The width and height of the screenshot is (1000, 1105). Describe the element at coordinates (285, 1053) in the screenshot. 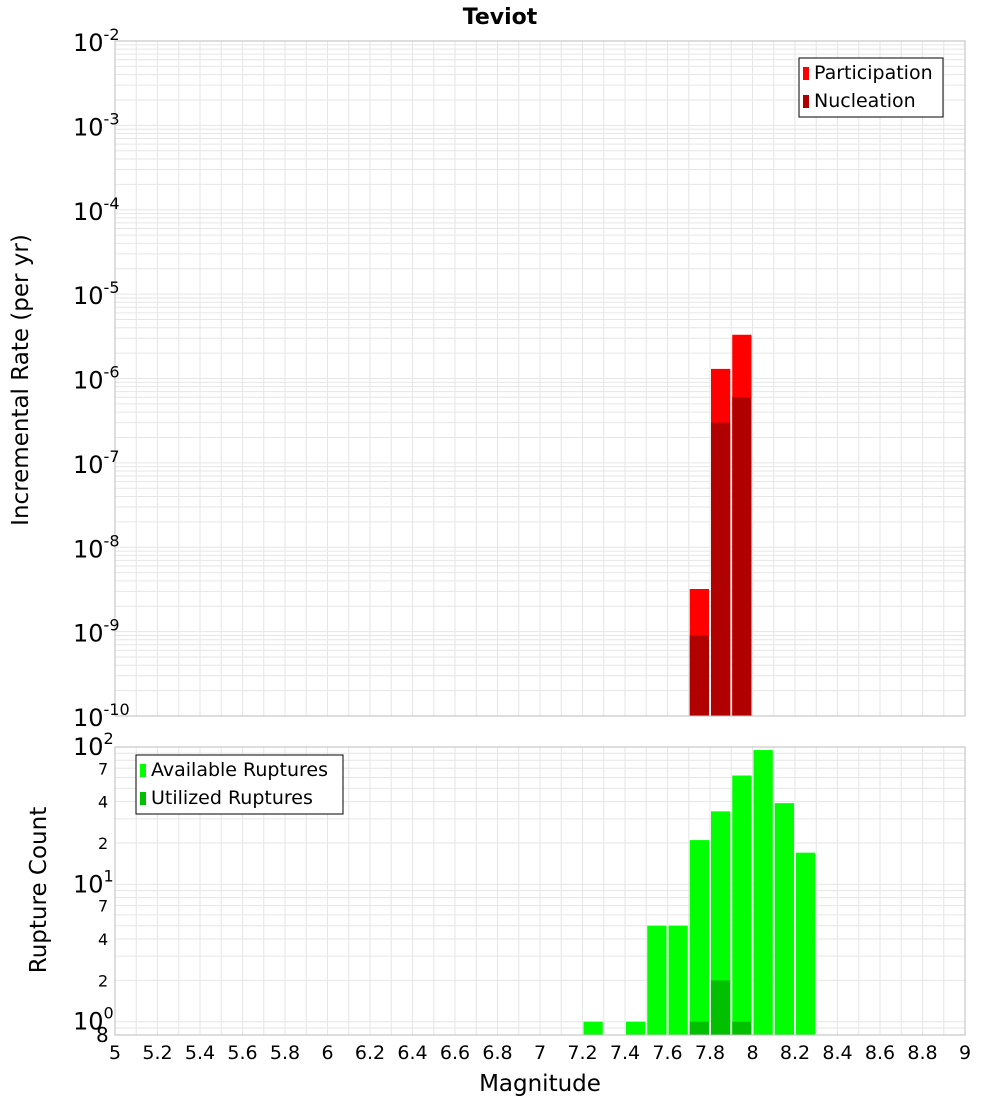

I see `x-tick-label: 5.8` at that location.